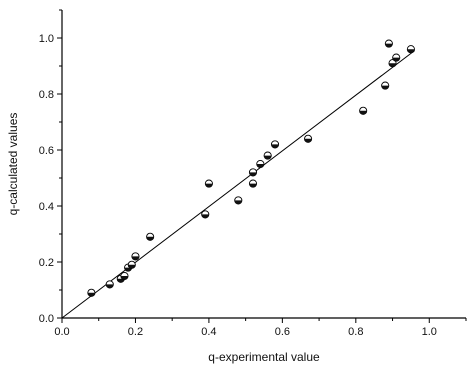 The height and width of the screenshot is (369, 473). What do you see at coordinates (50, 167) in the screenshot?
I see `y-axis-ticks: 0.0 0.2 0.4 0.6 0.8 1.0` at bounding box center [50, 167].